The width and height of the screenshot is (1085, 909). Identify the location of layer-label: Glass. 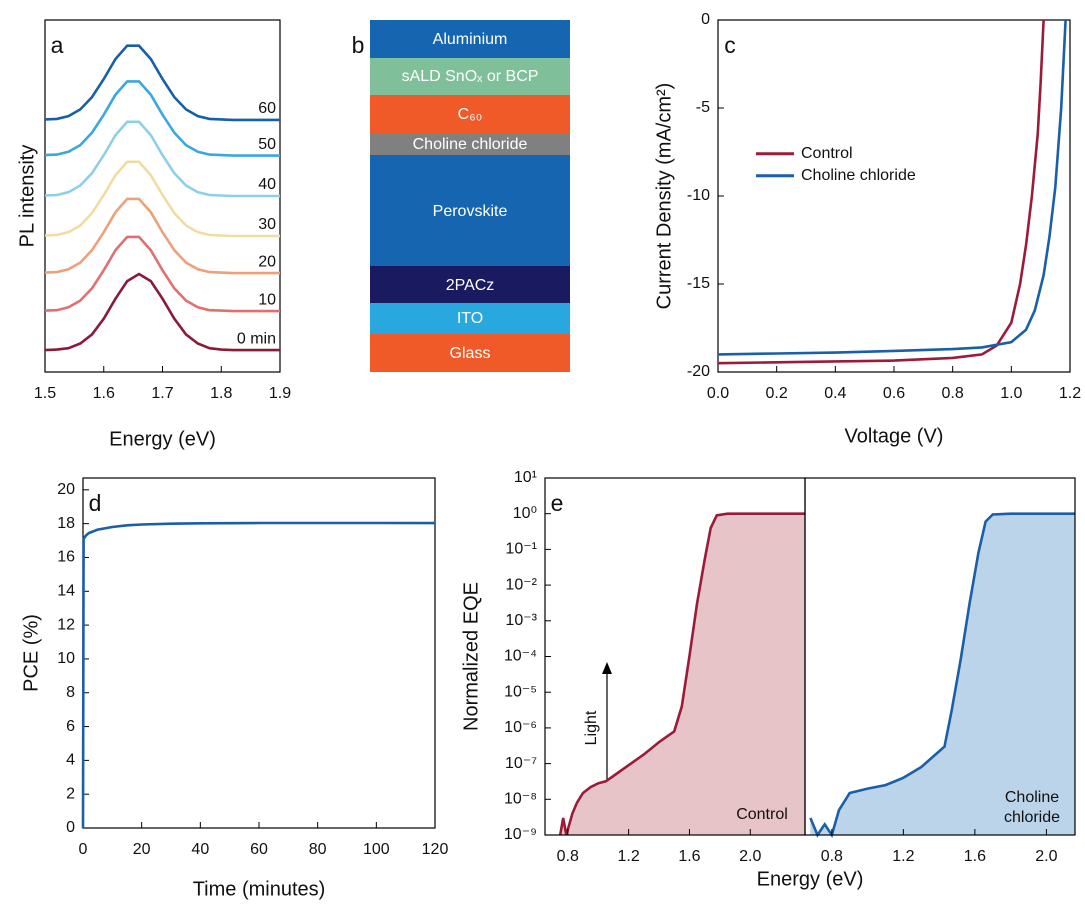
(470, 353).